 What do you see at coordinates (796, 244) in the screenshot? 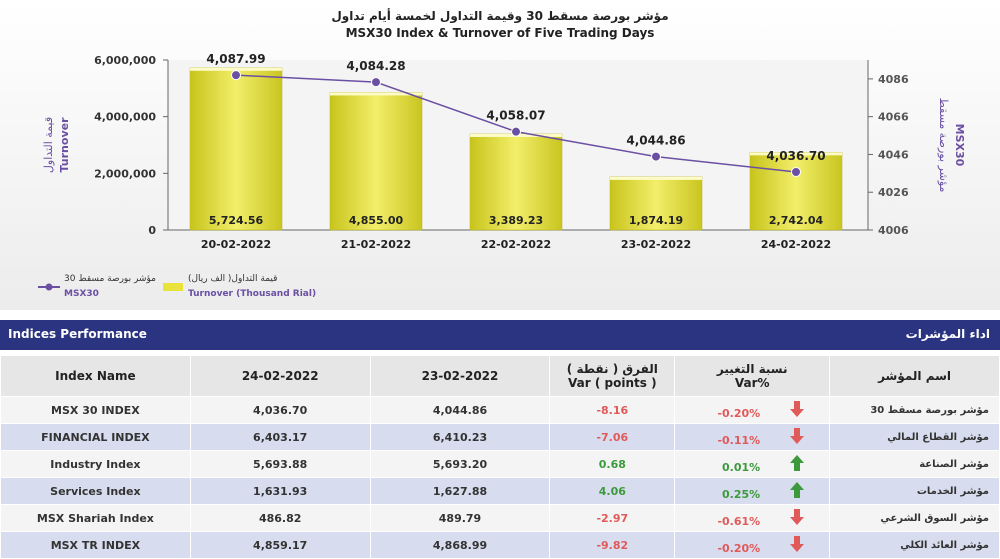
I see `x-tick-label: 24-02-2022` at bounding box center [796, 244].